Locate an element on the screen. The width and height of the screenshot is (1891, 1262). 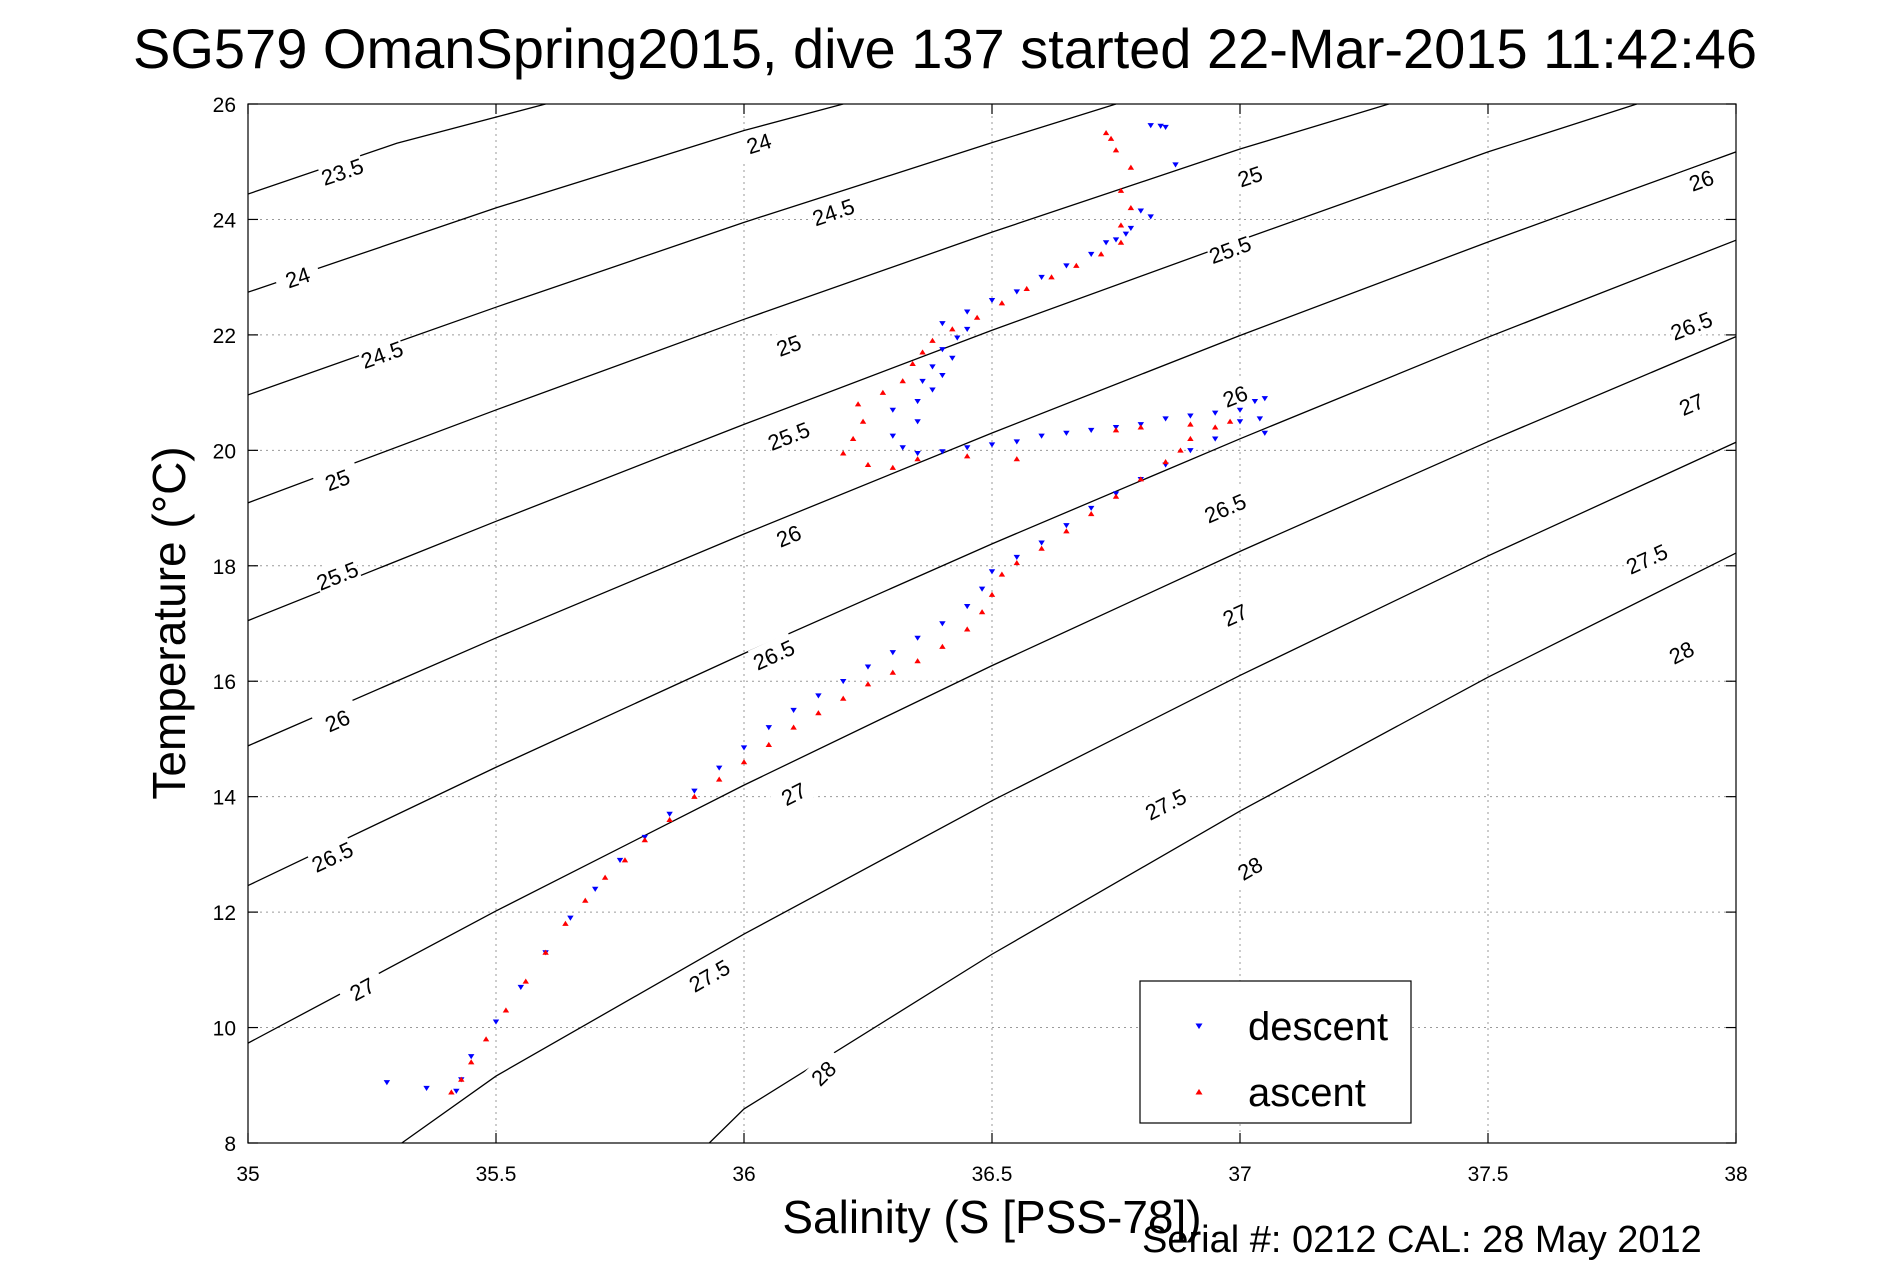
y-axis-label: Temperature (°C) is located at coordinates (169, 622).